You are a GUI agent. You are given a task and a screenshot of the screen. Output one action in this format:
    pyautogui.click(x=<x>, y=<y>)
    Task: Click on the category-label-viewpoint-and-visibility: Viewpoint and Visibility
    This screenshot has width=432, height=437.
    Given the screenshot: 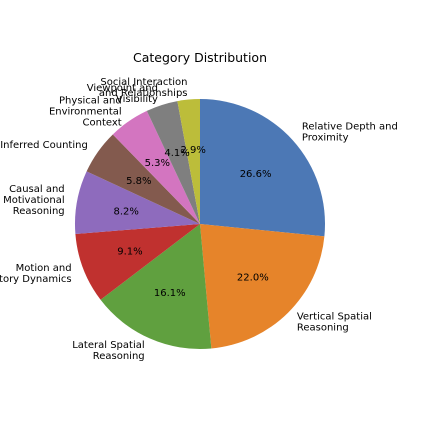 What is the action you would take?
    pyautogui.click(x=122, y=94)
    